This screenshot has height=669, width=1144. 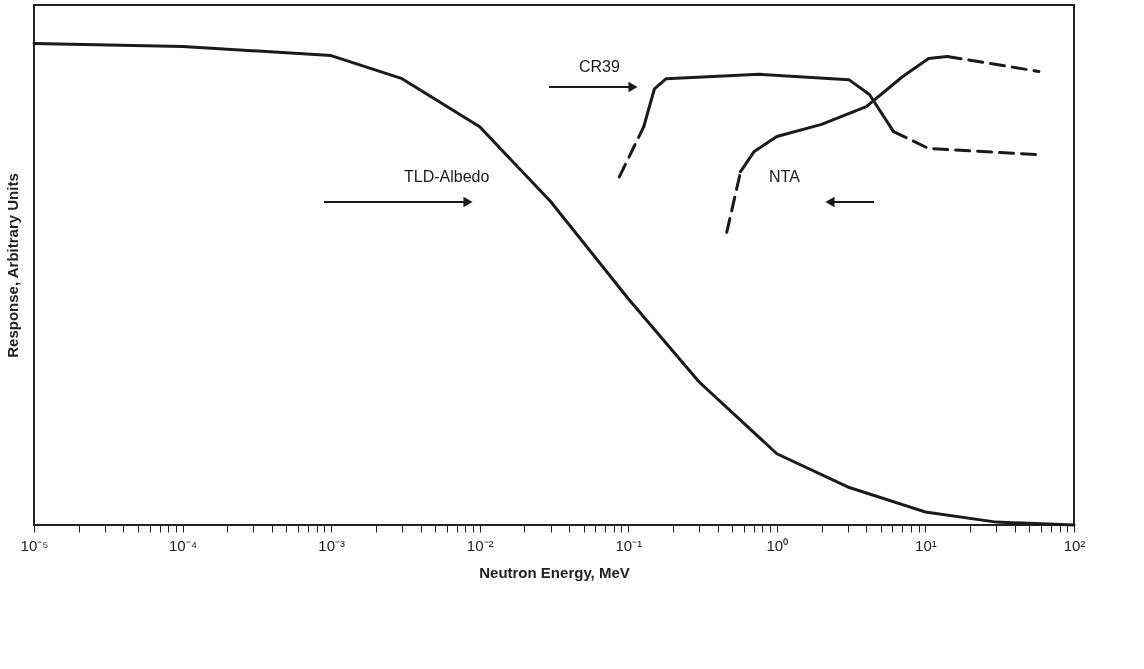 I want to click on text: CR39, so click(x=600, y=66).